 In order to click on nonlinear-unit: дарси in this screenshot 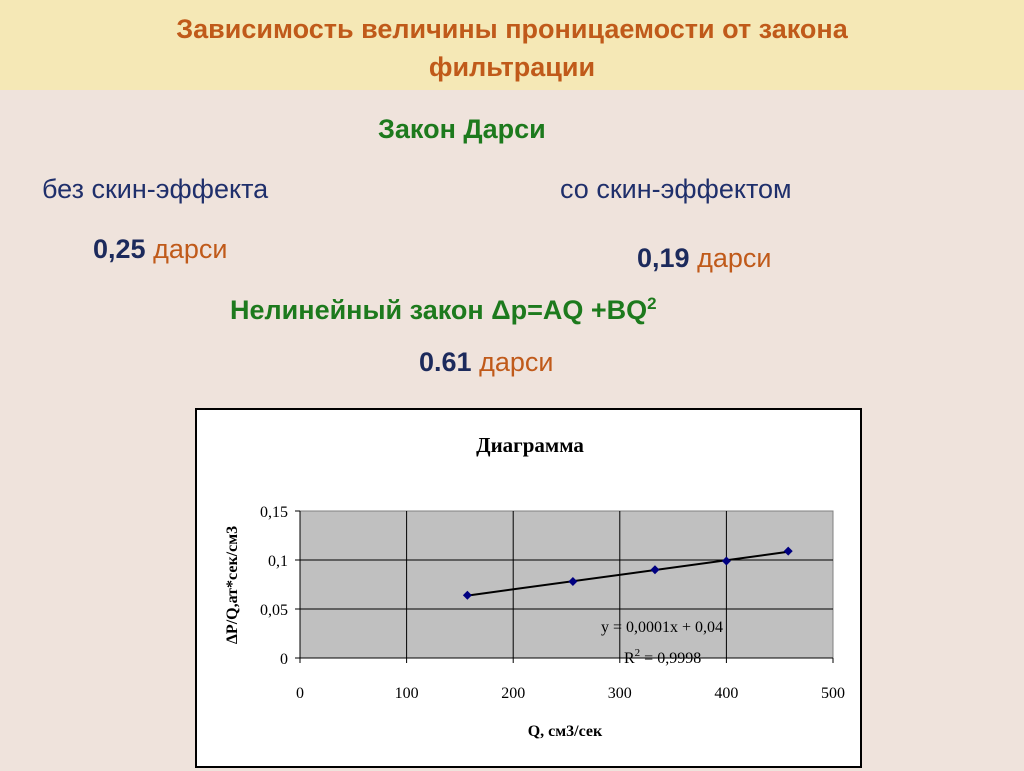, I will do `click(516, 362)`.